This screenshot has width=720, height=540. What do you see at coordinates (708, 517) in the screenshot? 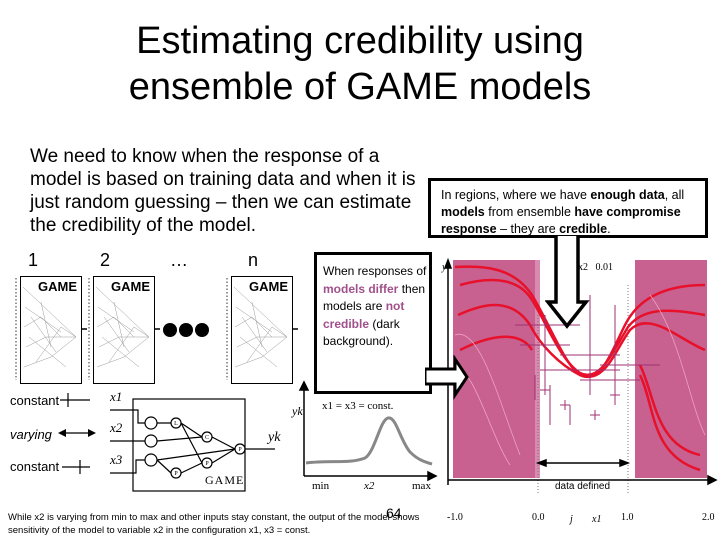
I see `x-tick-2: 2.0` at bounding box center [708, 517].